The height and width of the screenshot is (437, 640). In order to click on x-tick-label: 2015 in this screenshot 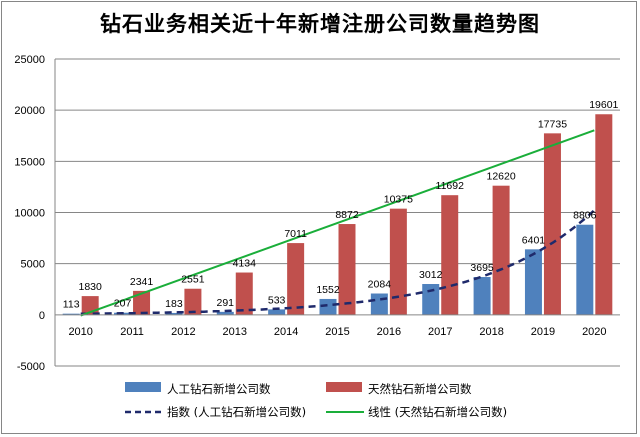, I will do `click(337, 332)`.